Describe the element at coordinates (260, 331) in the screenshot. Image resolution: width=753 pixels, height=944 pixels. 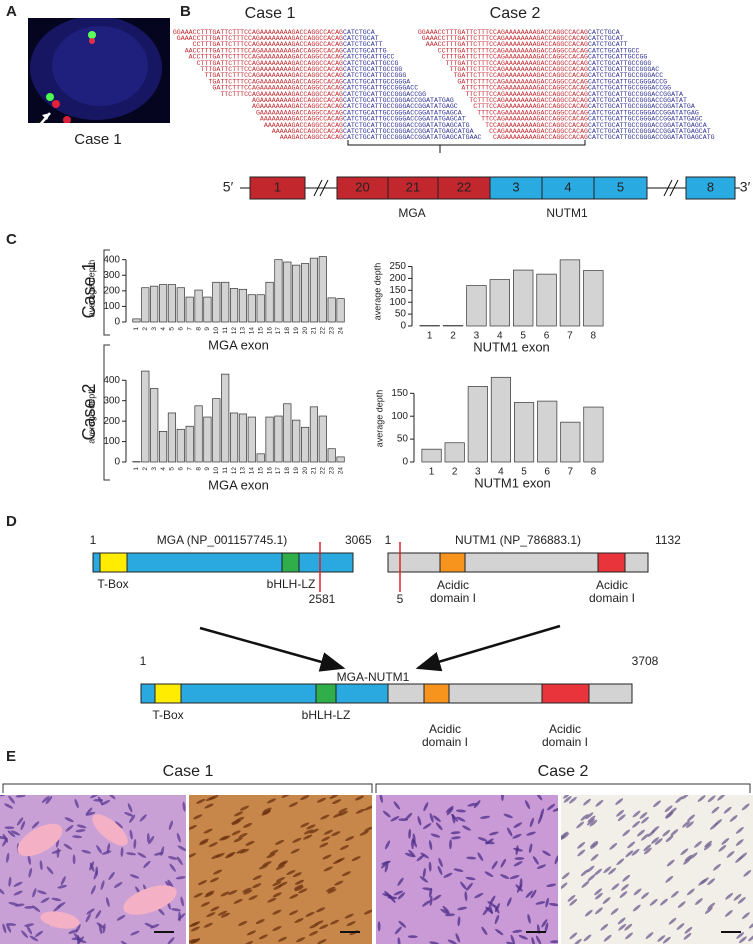
I see `x-tick-label: 15` at that location.